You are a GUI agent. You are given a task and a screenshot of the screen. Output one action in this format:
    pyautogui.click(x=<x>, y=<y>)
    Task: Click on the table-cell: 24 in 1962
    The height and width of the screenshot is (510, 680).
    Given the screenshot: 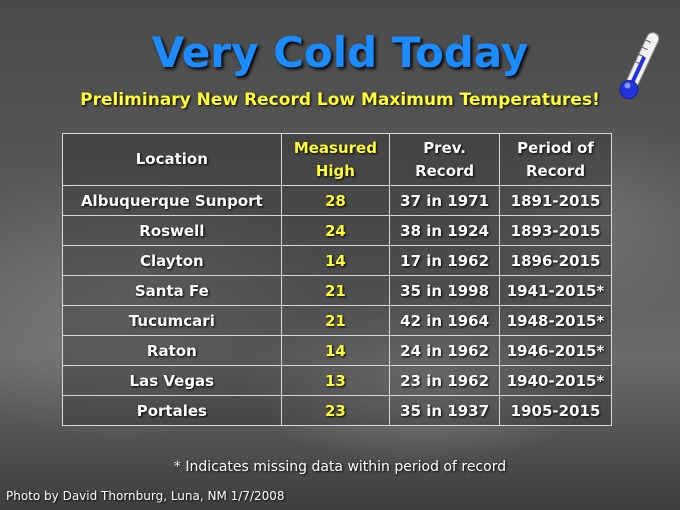 What is the action you would take?
    pyautogui.click(x=445, y=350)
    